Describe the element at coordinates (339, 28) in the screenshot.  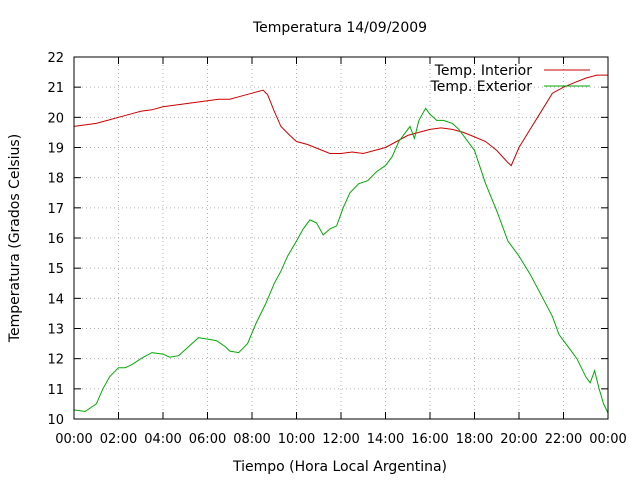
I see `chart-title: Temperatura 14/09/2009` at that location.